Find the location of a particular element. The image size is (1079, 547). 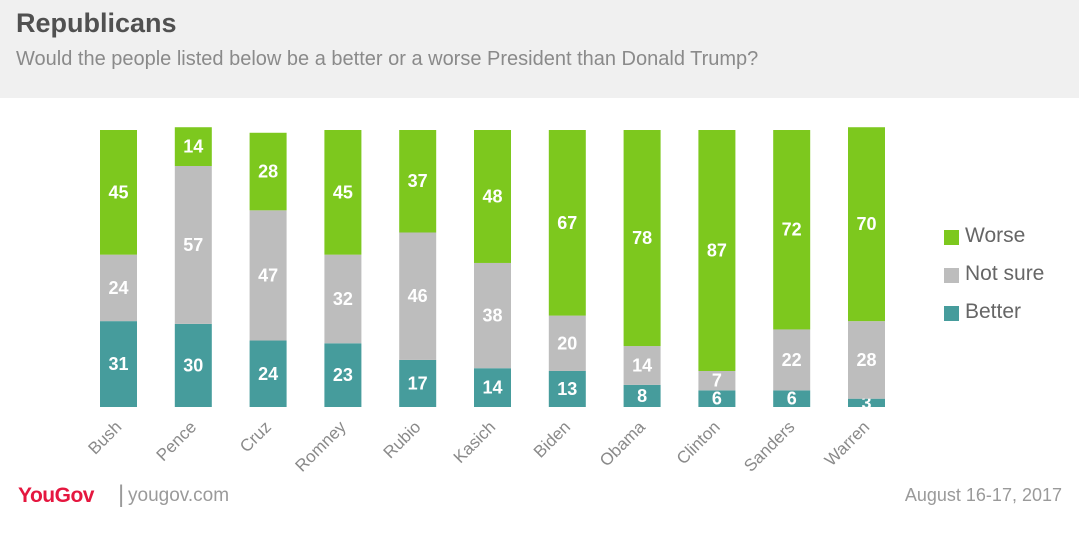

chart-title: Republicans is located at coordinates (96, 23).